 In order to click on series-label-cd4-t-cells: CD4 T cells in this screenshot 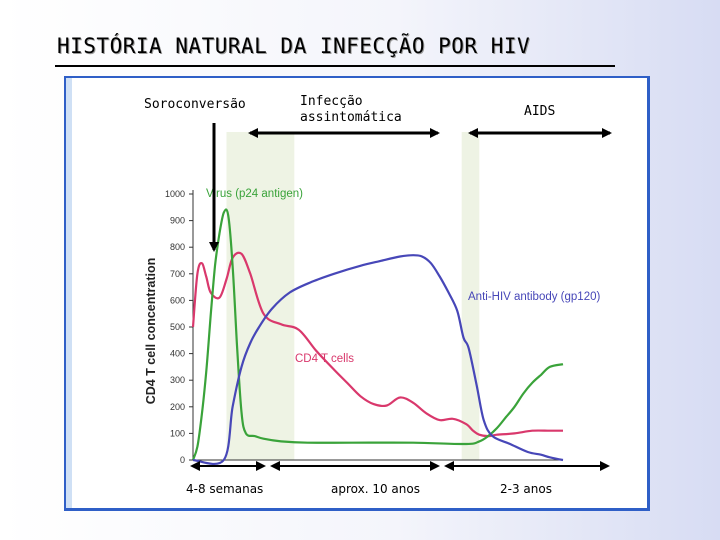, I will do `click(324, 359)`.